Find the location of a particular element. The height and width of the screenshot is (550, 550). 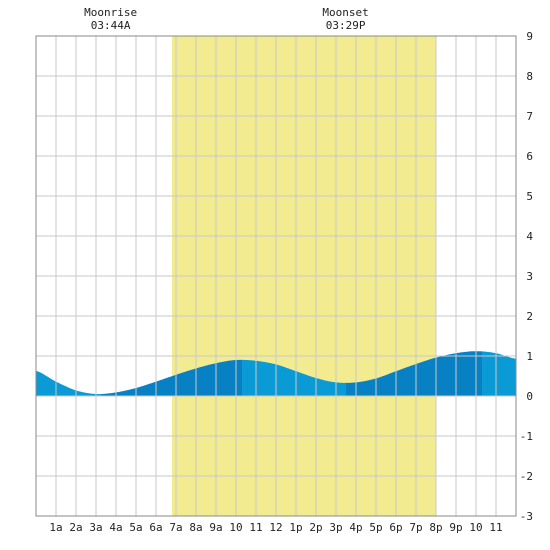

tide-area is located at coordinates (276, 373).